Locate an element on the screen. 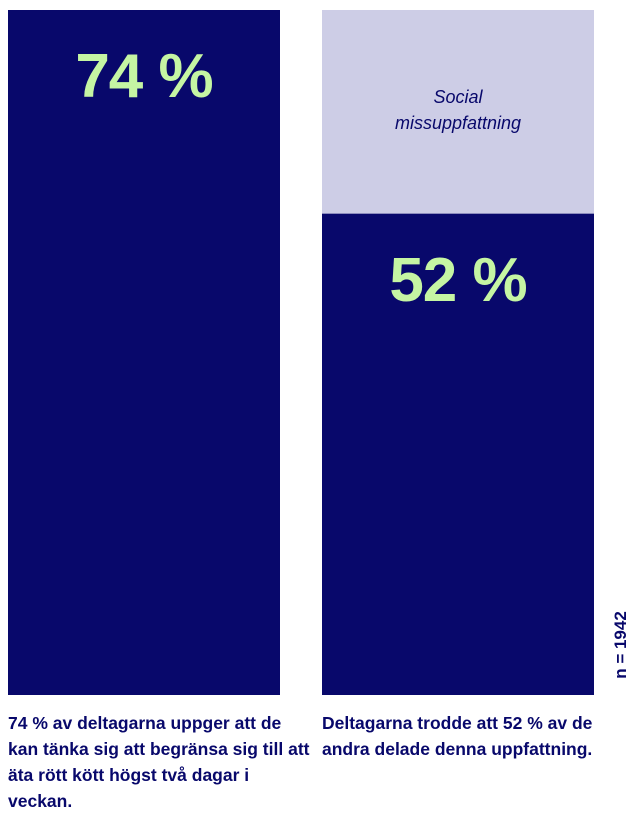 The image size is (627, 823). misperception-segment is located at coordinates (458, 112).